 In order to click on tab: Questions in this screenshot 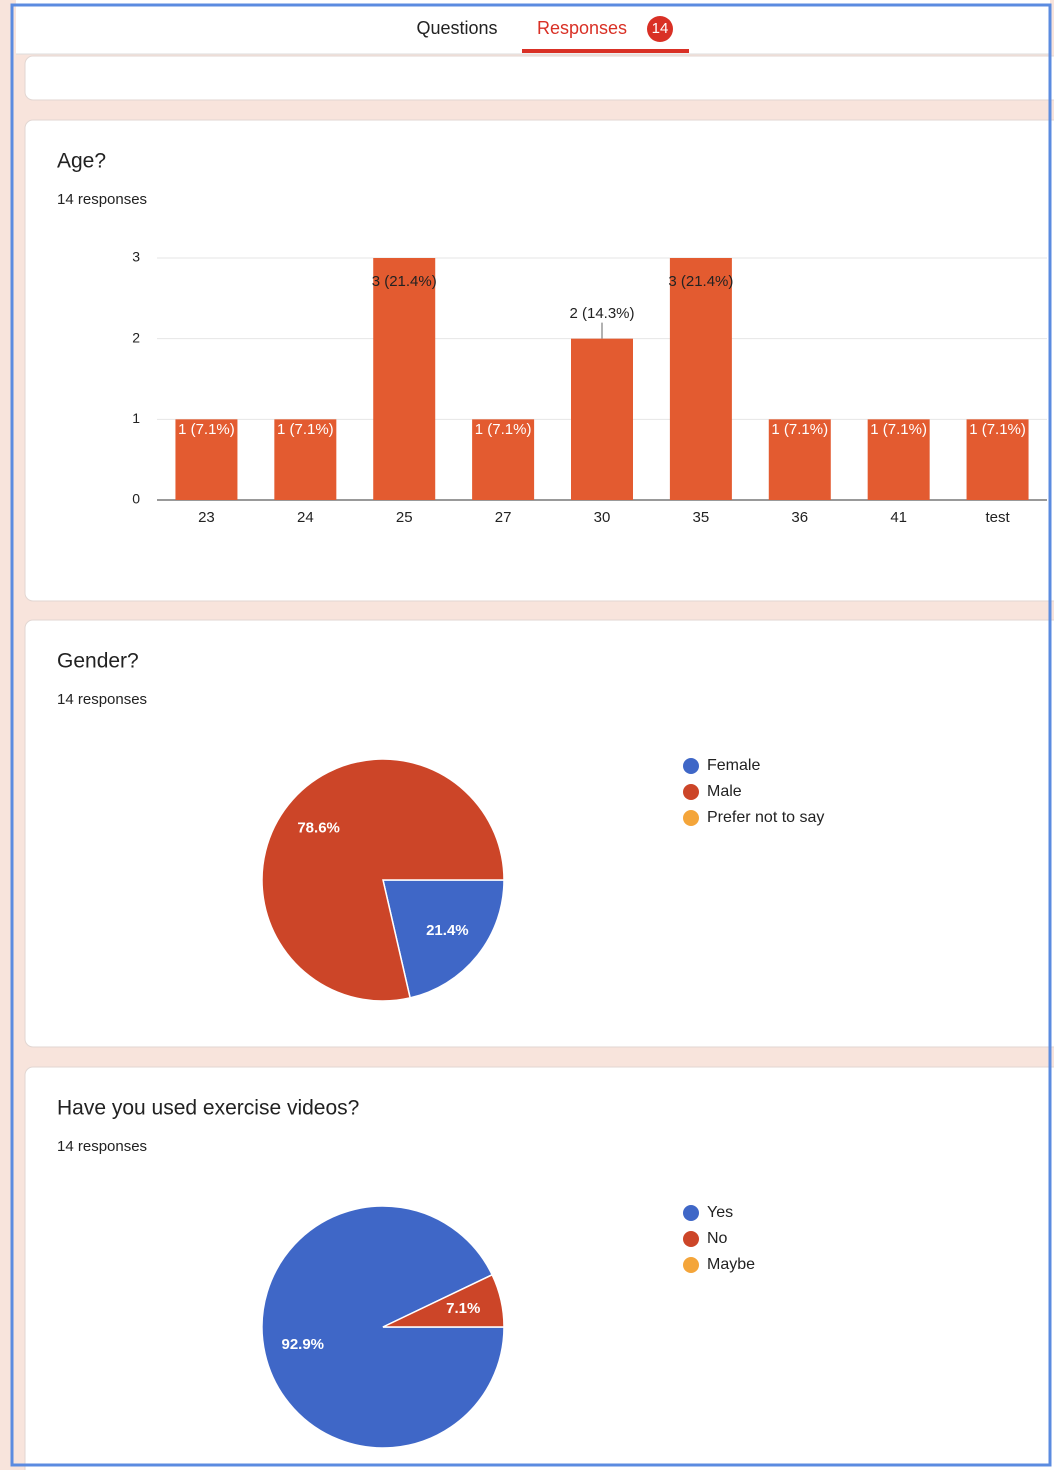, I will do `click(456, 28)`.